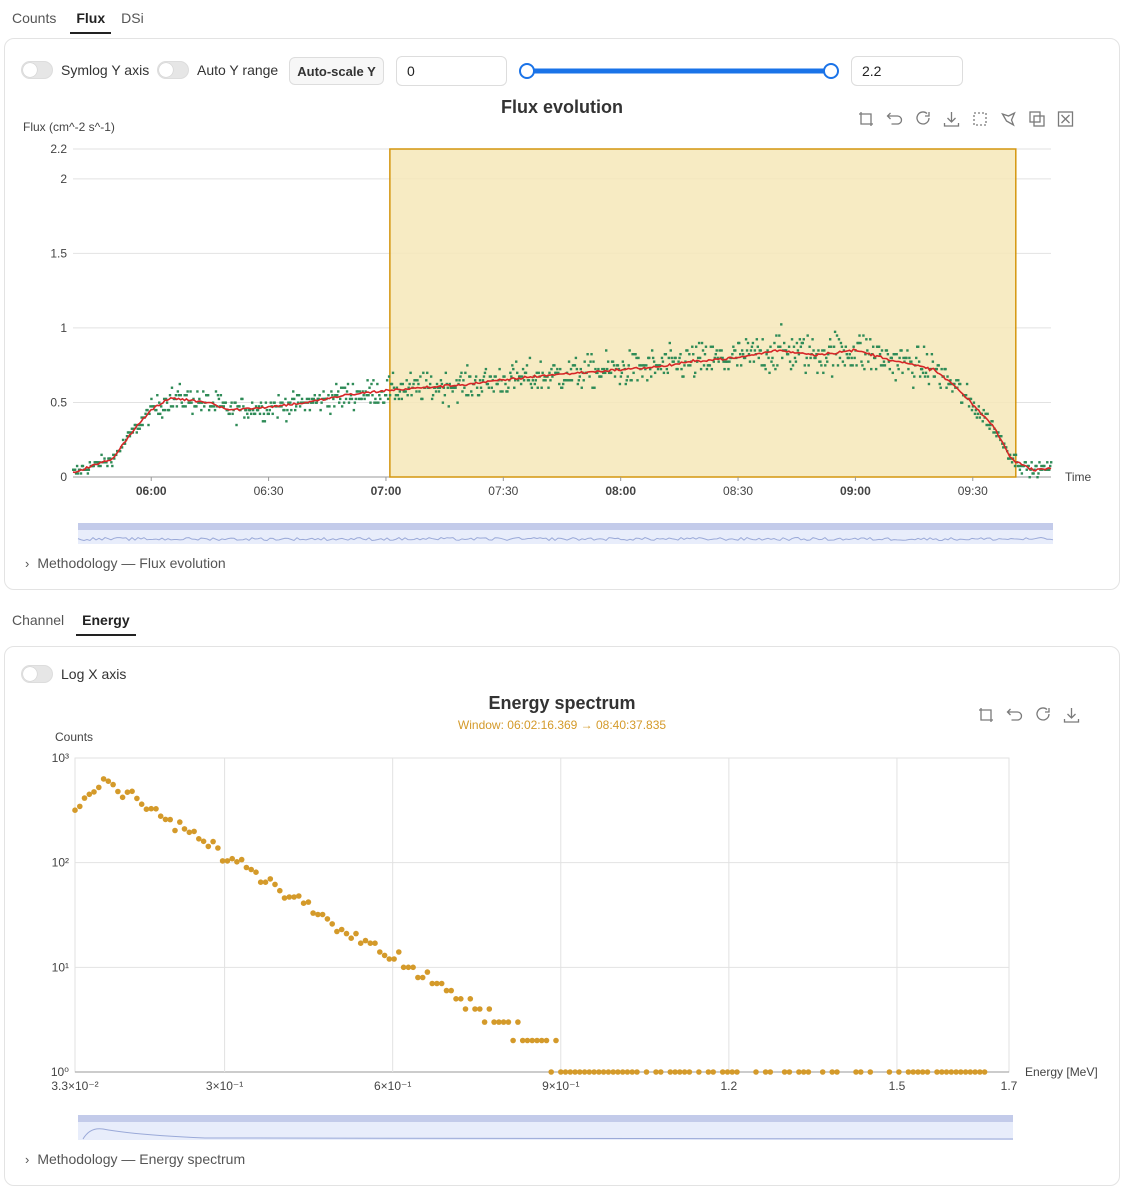 The height and width of the screenshot is (1189, 1124). I want to click on keep-select-icon, so click(1037, 119).